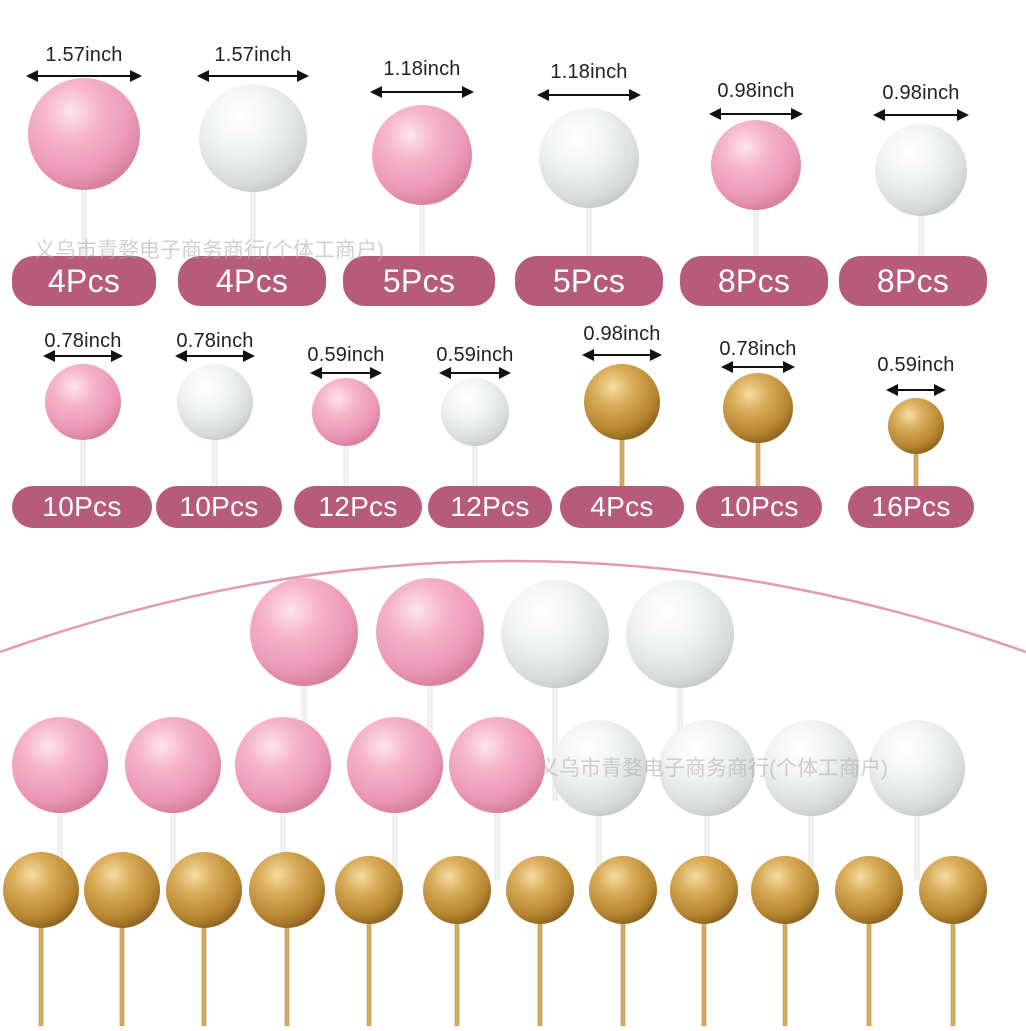 The image size is (1026, 1031). What do you see at coordinates (253, 55) in the screenshot?
I see `size-label: 1.57inch` at bounding box center [253, 55].